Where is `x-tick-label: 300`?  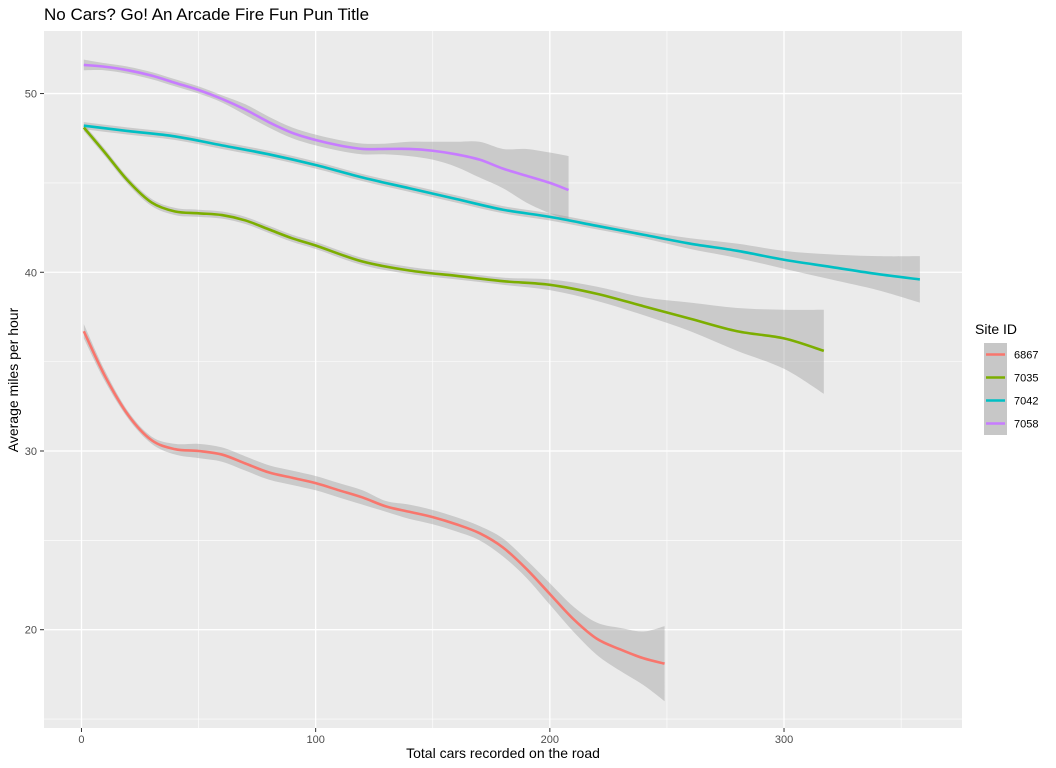 x-tick-label: 300 is located at coordinates (784, 740).